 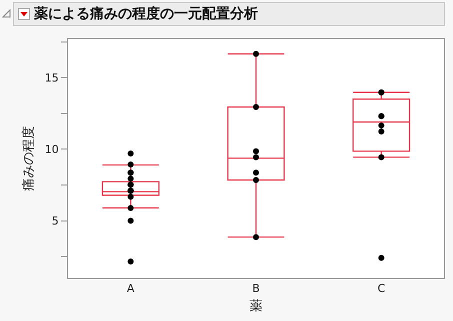 What do you see at coordinates (130, 289) in the screenshot?
I see `x-tick-label: A` at bounding box center [130, 289].